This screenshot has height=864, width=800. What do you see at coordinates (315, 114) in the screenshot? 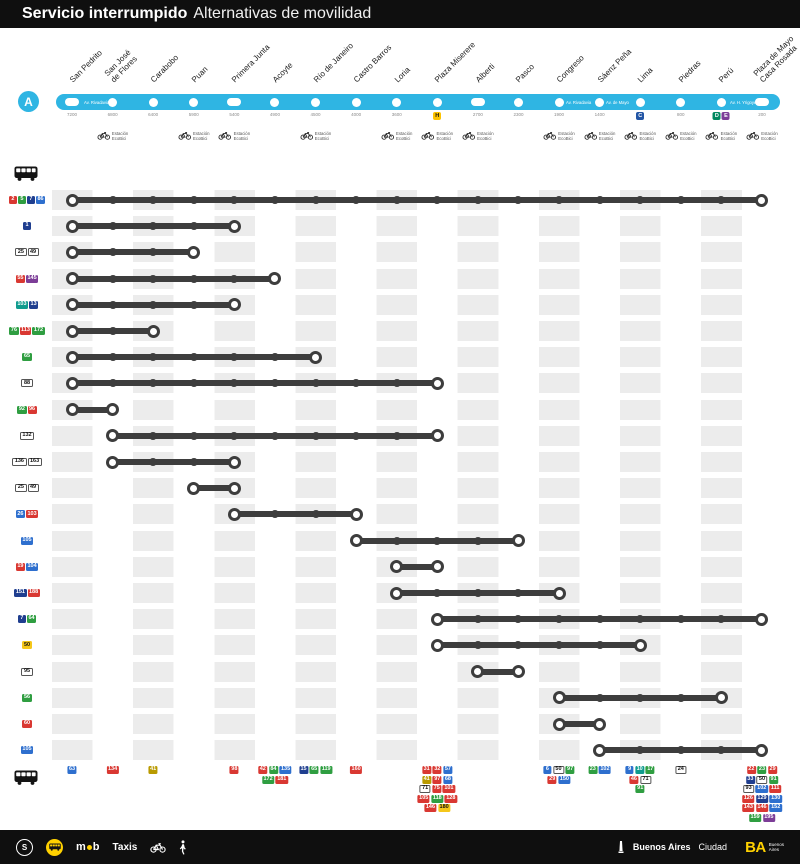
I see `station-distance: 4500` at bounding box center [315, 114].